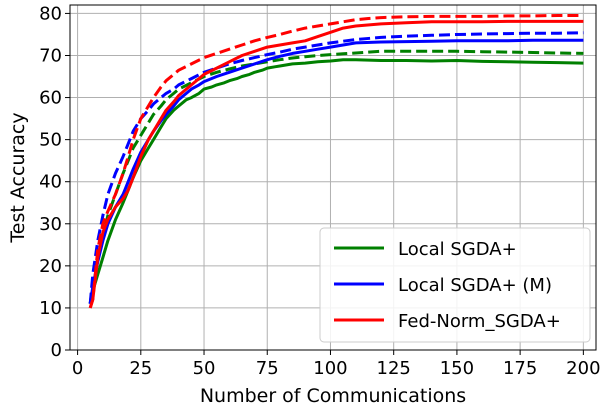 The image size is (600, 412). I want to click on x-tick-label: 75, so click(267, 368).